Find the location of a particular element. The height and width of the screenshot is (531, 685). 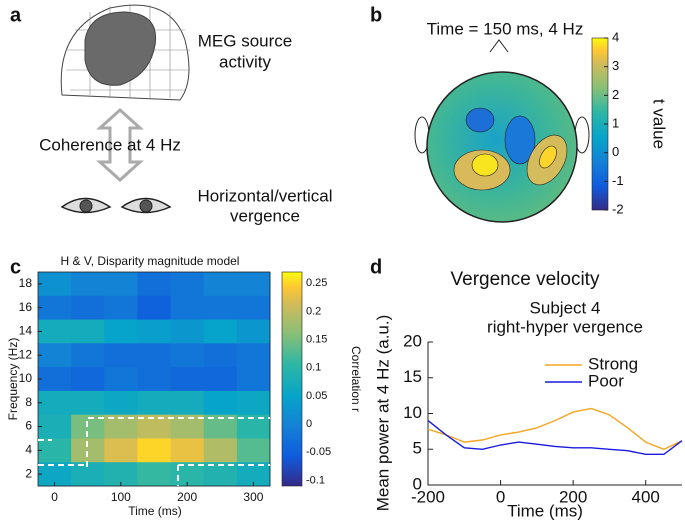

line-subtitle: right-hyper vergence is located at coordinates (565, 326).